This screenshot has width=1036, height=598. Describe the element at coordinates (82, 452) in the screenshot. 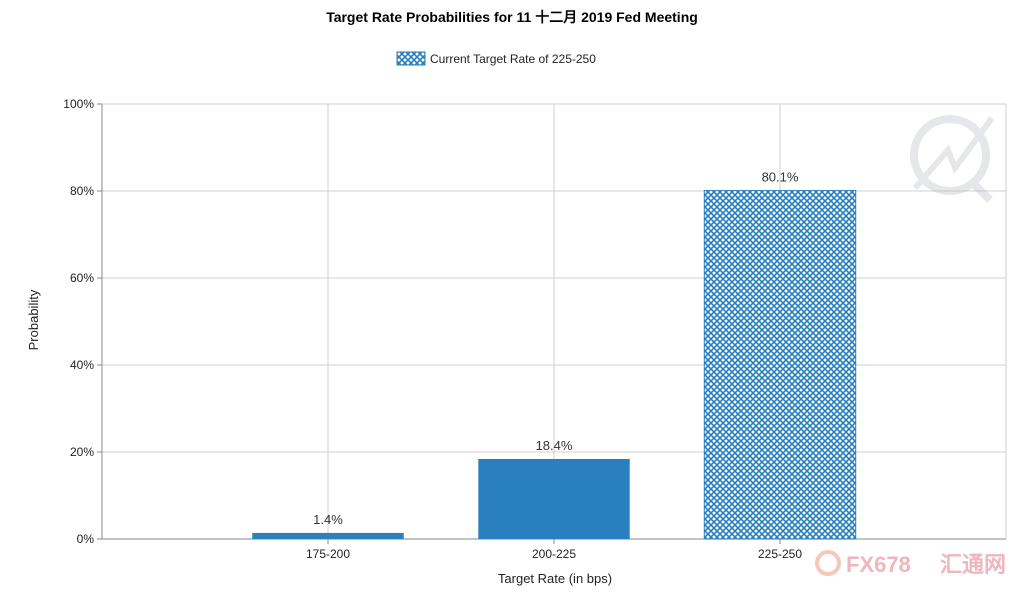

I see `y-tick-label: 20%` at that location.